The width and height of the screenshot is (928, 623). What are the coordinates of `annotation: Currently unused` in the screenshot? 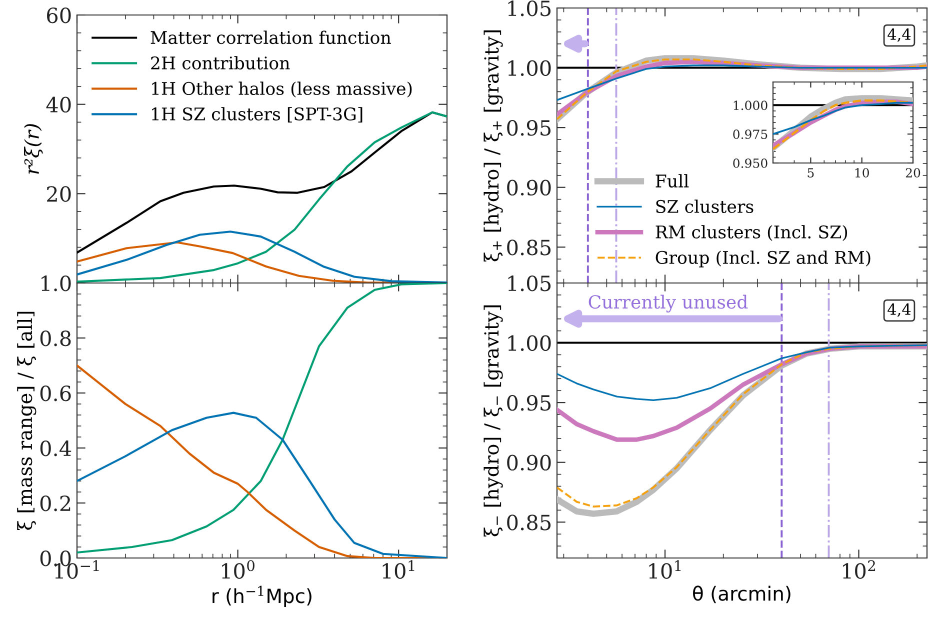 It's located at (668, 303).